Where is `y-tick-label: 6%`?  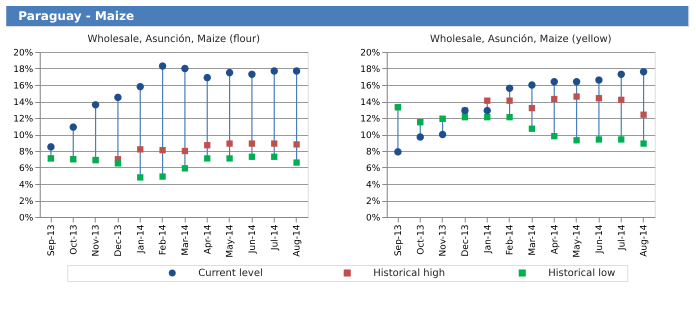 y-tick-label: 6% is located at coordinates (26, 169).